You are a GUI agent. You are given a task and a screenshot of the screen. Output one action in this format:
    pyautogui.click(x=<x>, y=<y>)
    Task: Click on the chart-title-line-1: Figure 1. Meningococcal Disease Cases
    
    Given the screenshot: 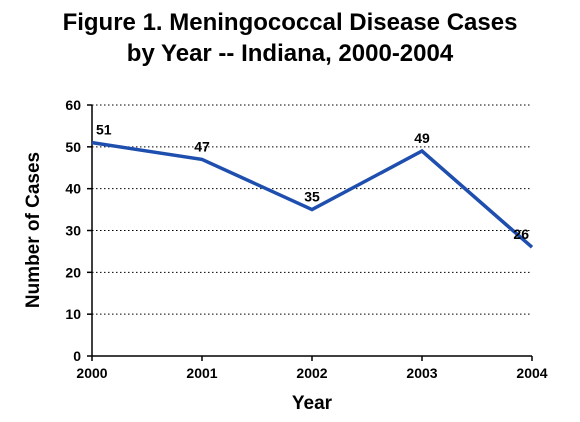 What is the action you would take?
    pyautogui.click(x=290, y=22)
    